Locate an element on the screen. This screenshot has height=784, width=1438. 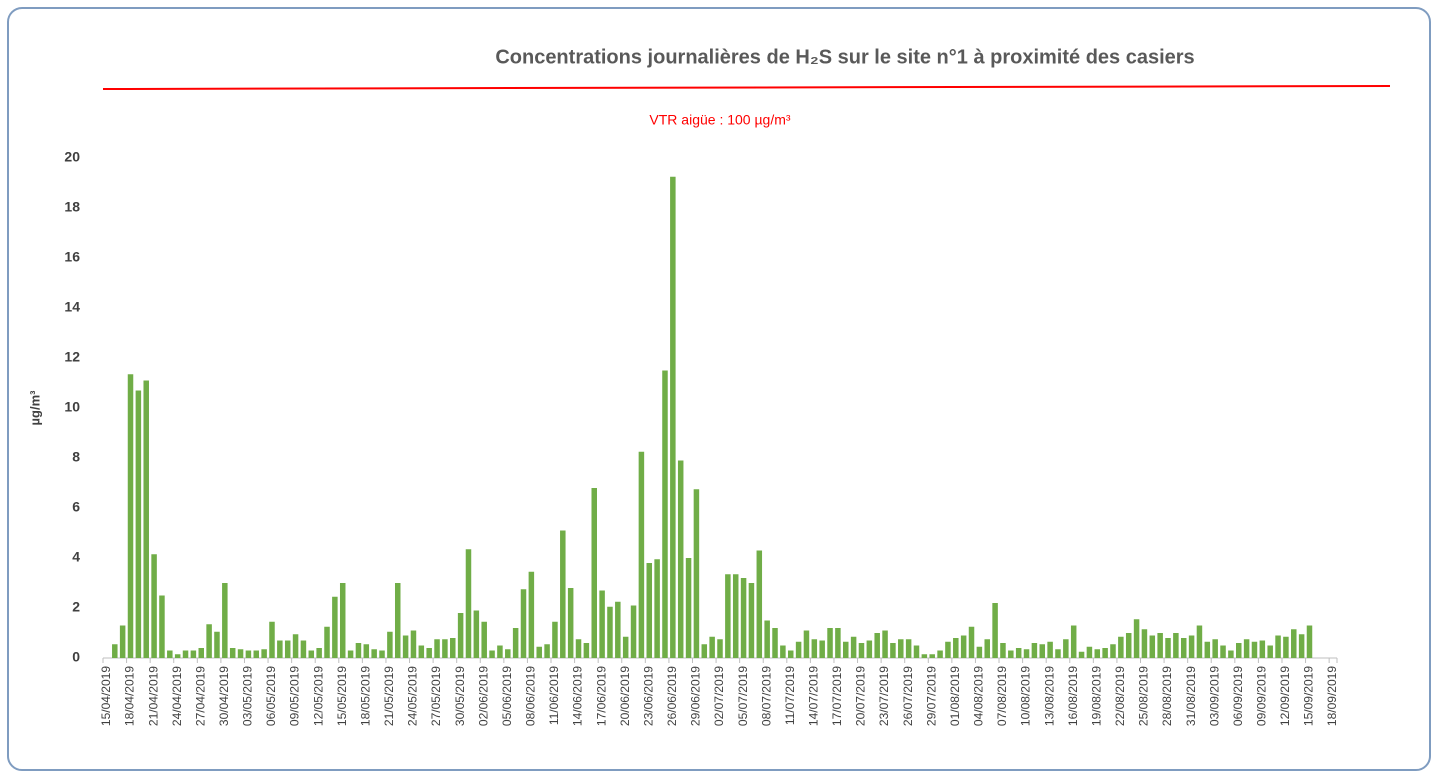
limit-label: VTR aigüe : 100 µg/m³ is located at coordinates (719, 120).